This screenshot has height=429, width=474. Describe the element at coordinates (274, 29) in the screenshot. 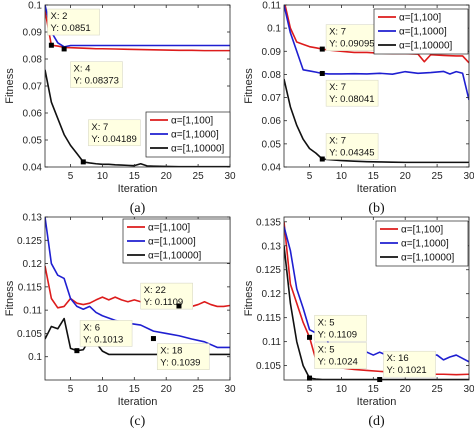

I see `y-tick-label: 0.1` at that location.